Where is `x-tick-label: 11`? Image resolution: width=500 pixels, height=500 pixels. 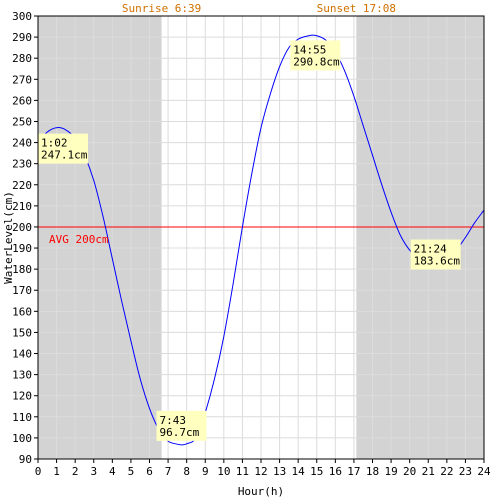
x-tick-label: 11 is located at coordinates (242, 471).